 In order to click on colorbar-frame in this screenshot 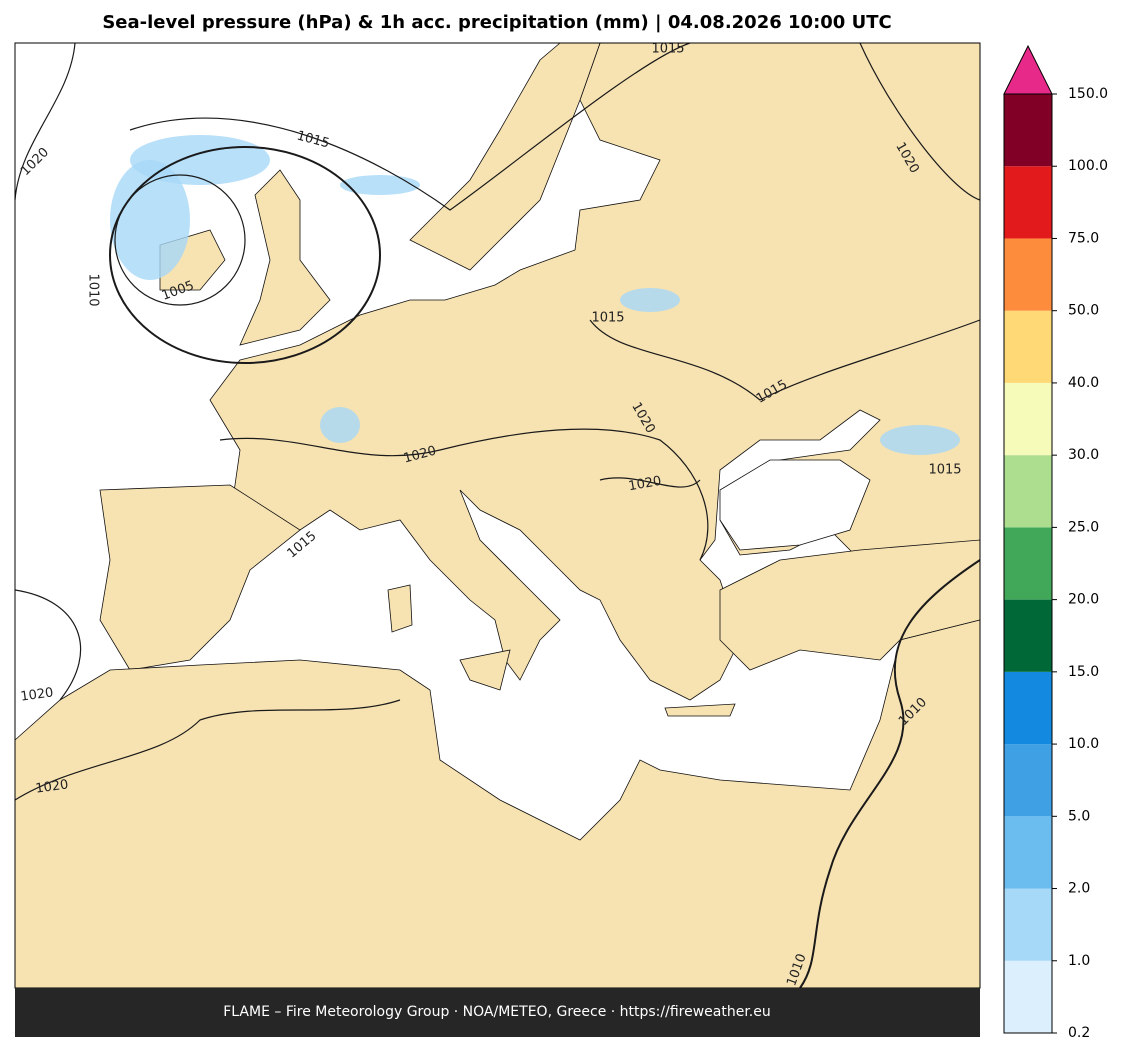, I will do `click(1028, 563)`.